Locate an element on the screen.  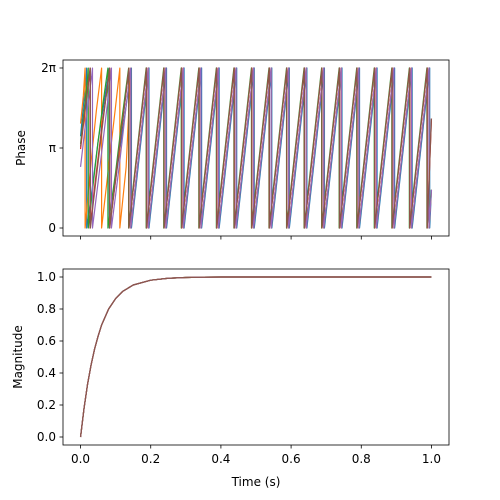
magnitude-ytick-label-1: 0.2 is located at coordinates (46, 405).